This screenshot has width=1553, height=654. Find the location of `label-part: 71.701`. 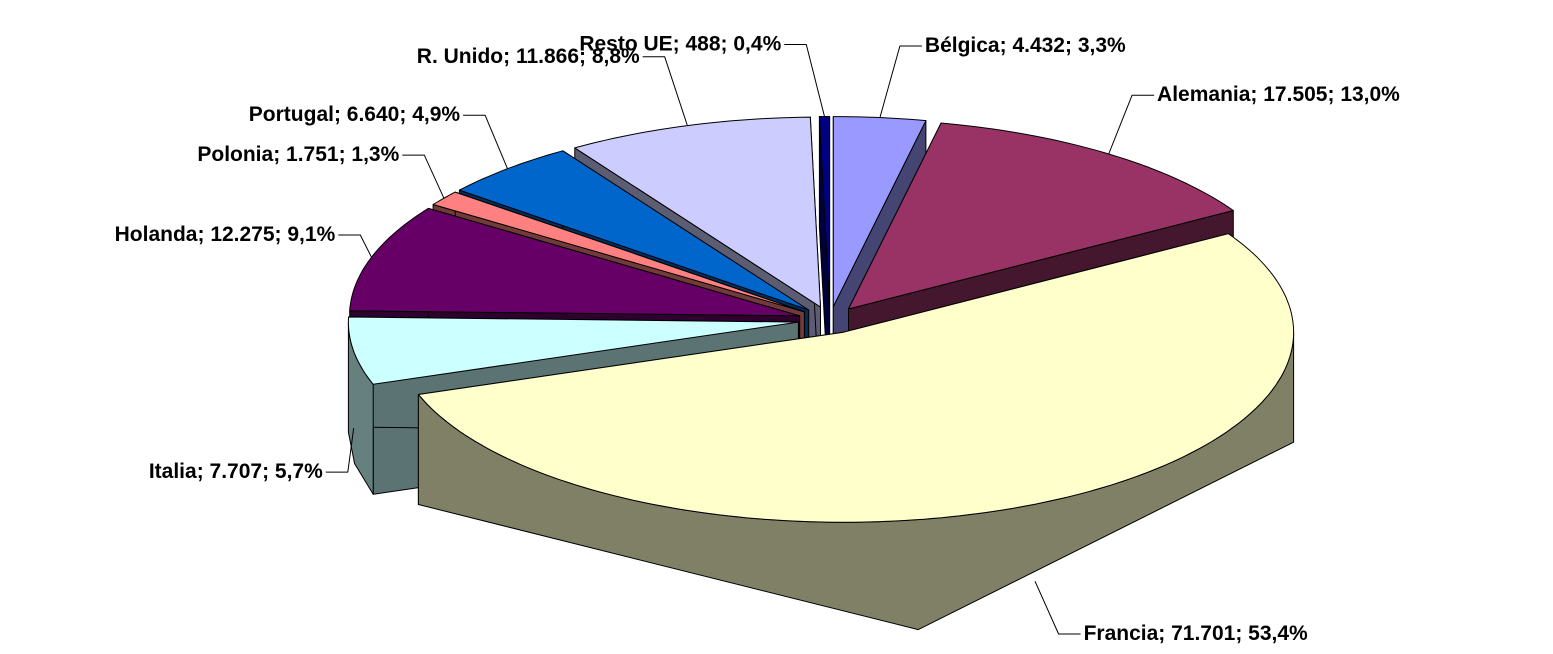

label-part: 71.701 is located at coordinates (1203, 633).